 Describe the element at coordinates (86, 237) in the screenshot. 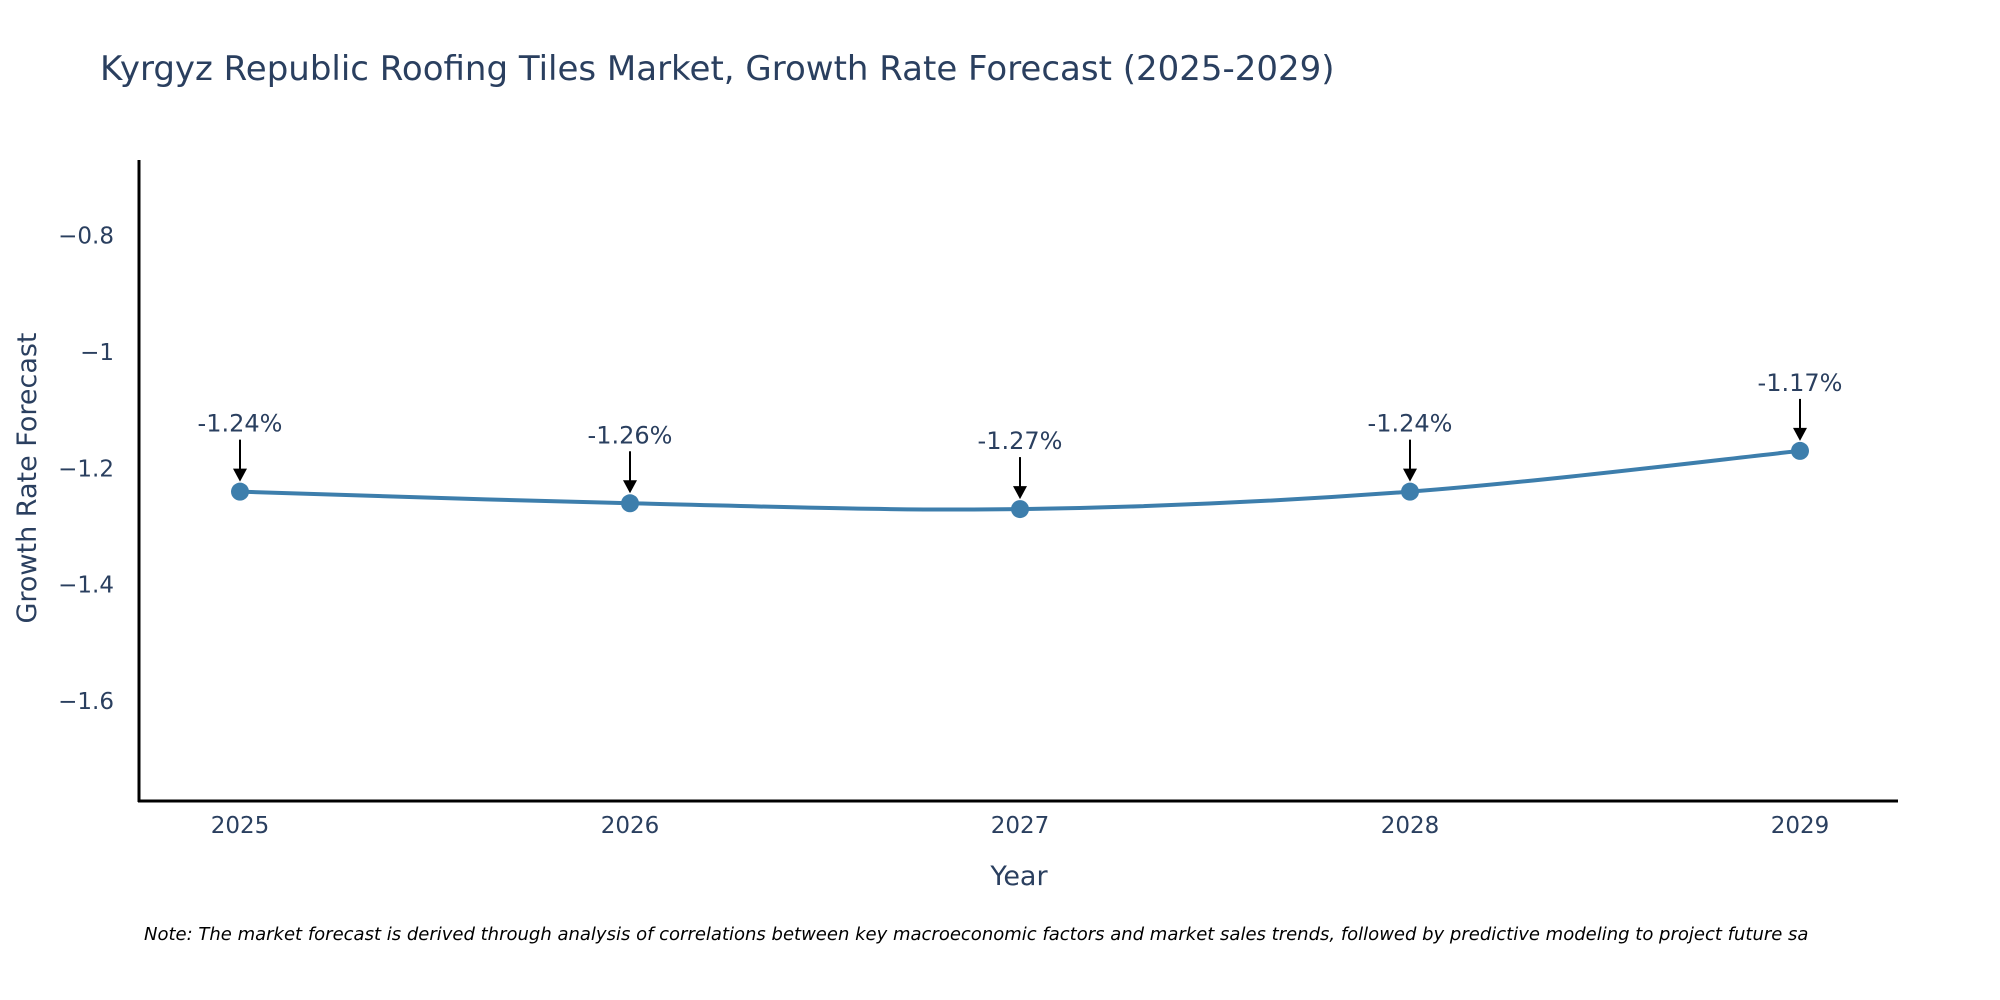

I see `y-tick-label: −0.8` at that location.